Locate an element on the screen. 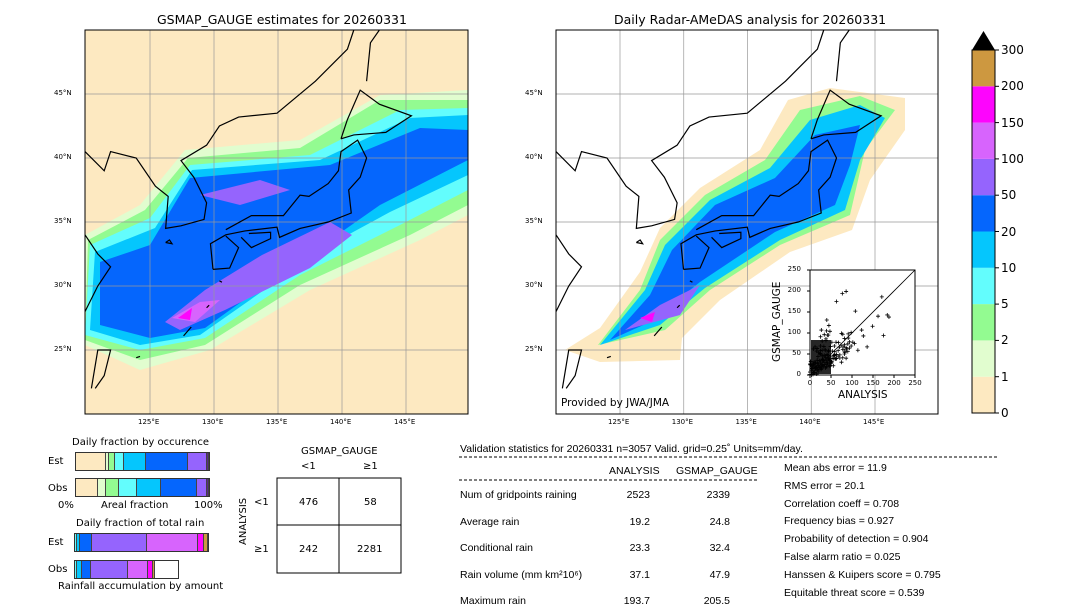 The width and height of the screenshot is (1080, 612). scatter-ylabel: GSMAP_GAUGE is located at coordinates (777, 321).